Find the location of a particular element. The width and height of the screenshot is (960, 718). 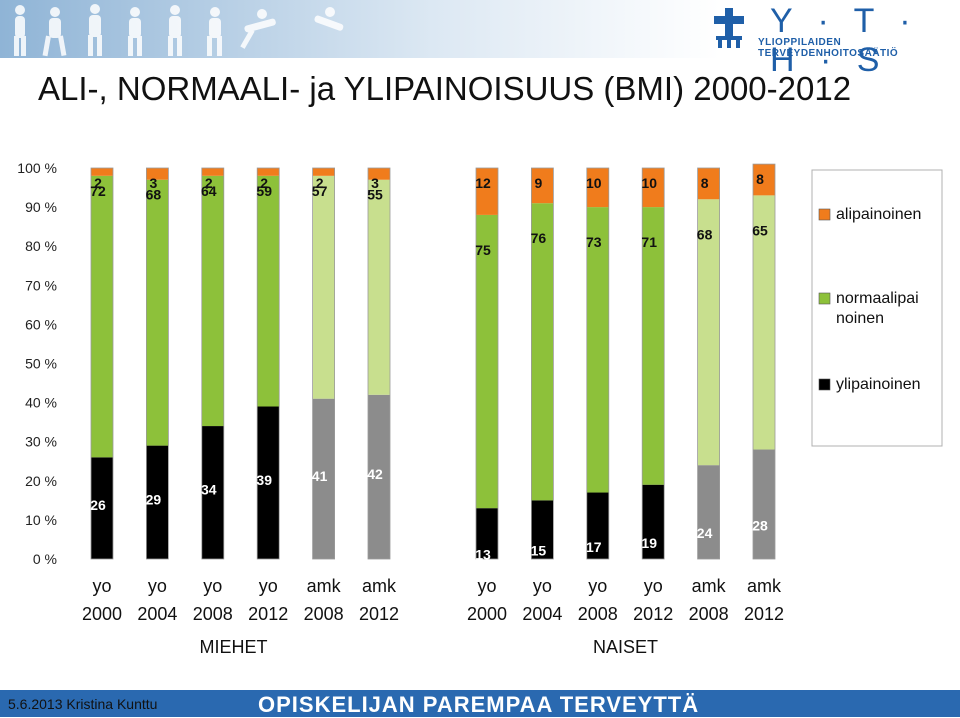

legend-label: alipainoinen is located at coordinates (878, 214).